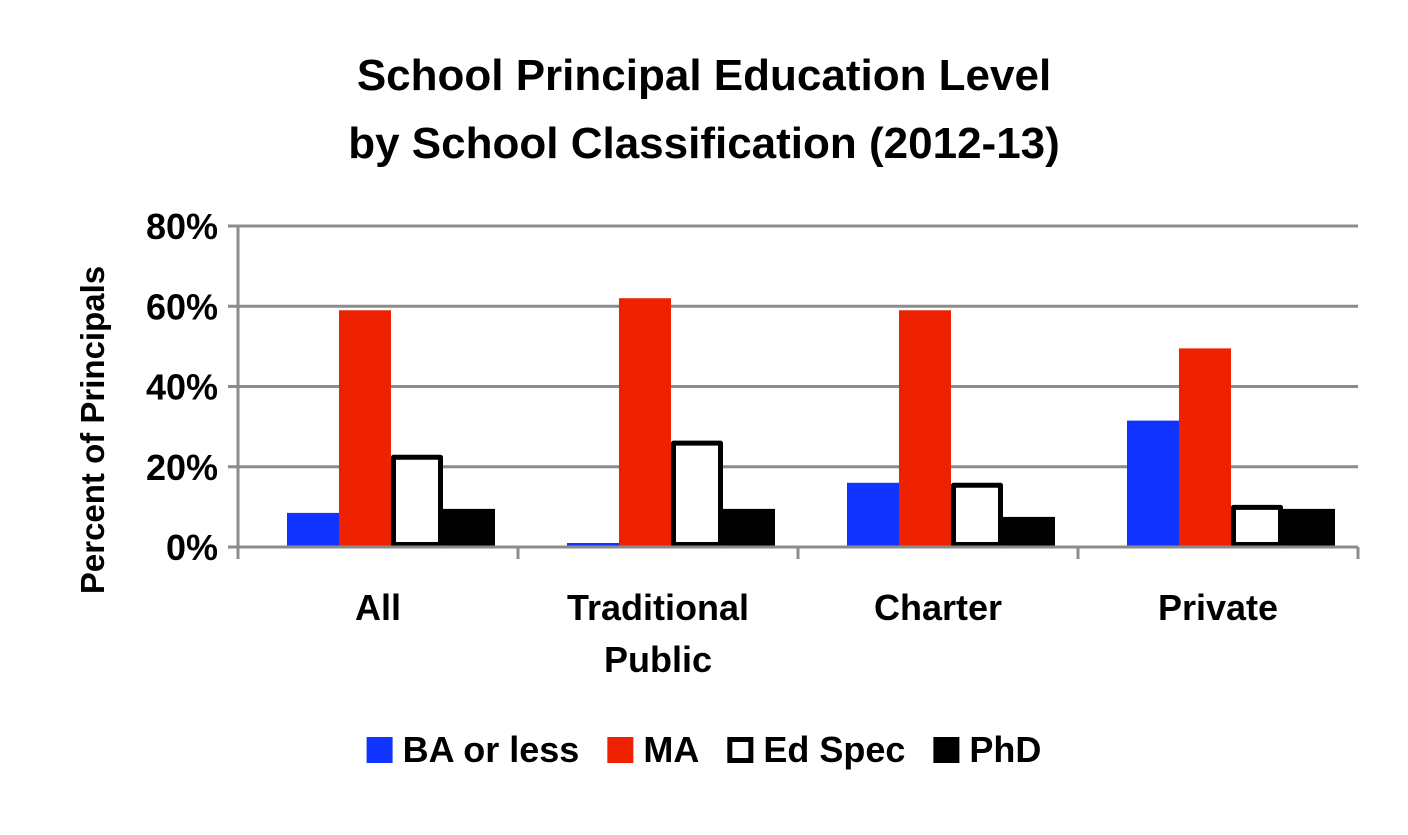 Image resolution: width=1408 pixels, height=835 pixels. What do you see at coordinates (378, 607) in the screenshot?
I see `x-tick-label: All` at bounding box center [378, 607].